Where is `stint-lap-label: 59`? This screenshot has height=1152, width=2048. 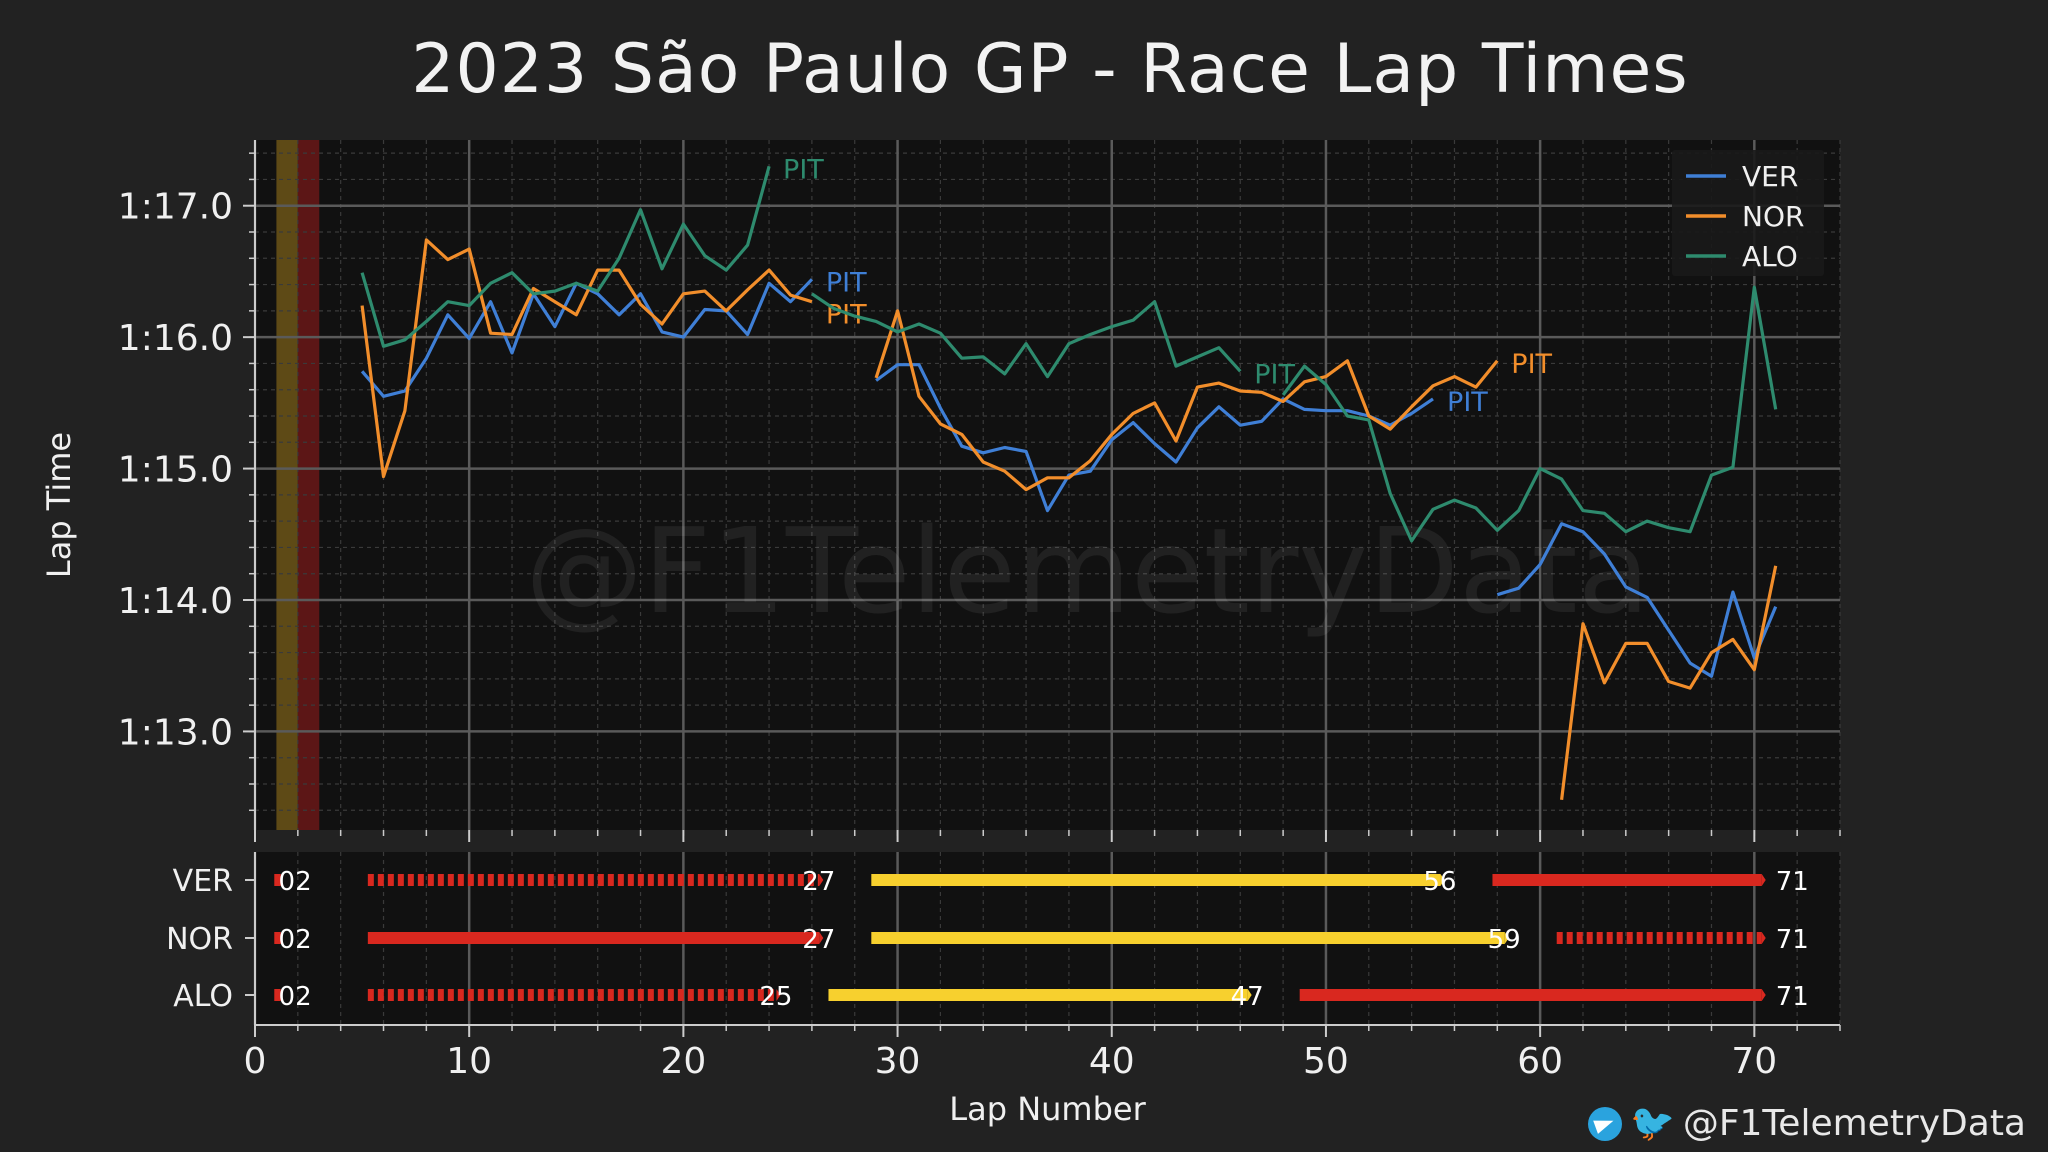
stint-lap-label: 59 is located at coordinates (1504, 940).